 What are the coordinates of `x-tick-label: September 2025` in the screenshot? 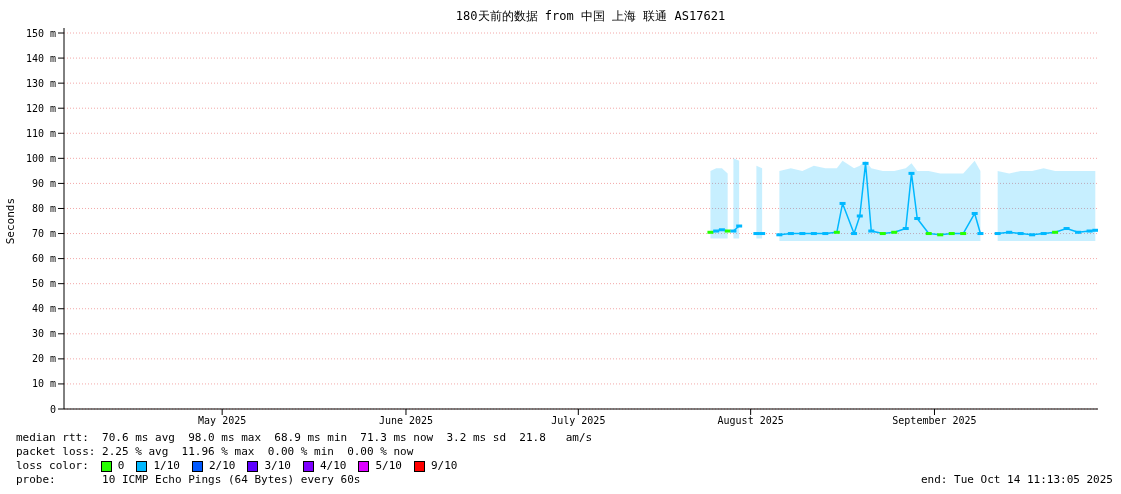 It's located at (934, 421).